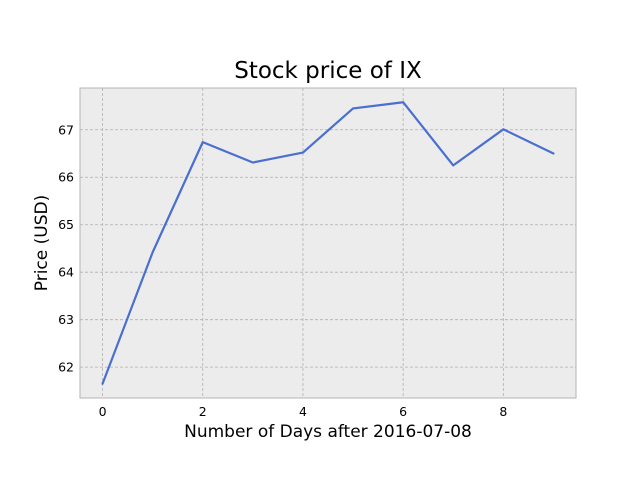  I want to click on x-tick-label: 8, so click(503, 411).